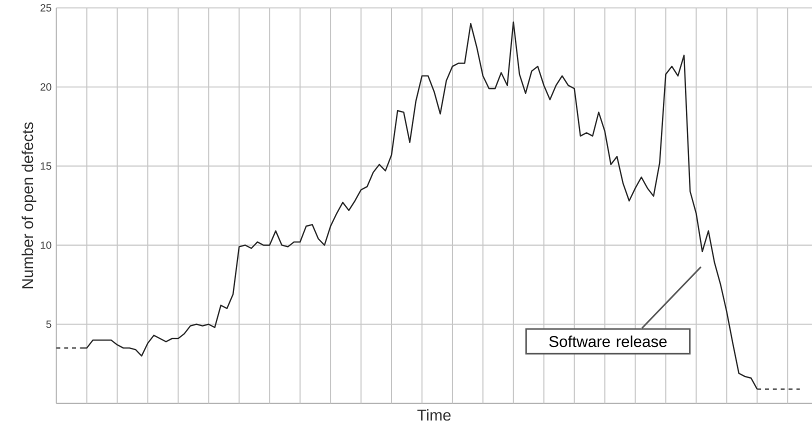 Image resolution: width=812 pixels, height=435 pixels. What do you see at coordinates (46, 8) in the screenshot?
I see `y-tick-label: 25` at bounding box center [46, 8].